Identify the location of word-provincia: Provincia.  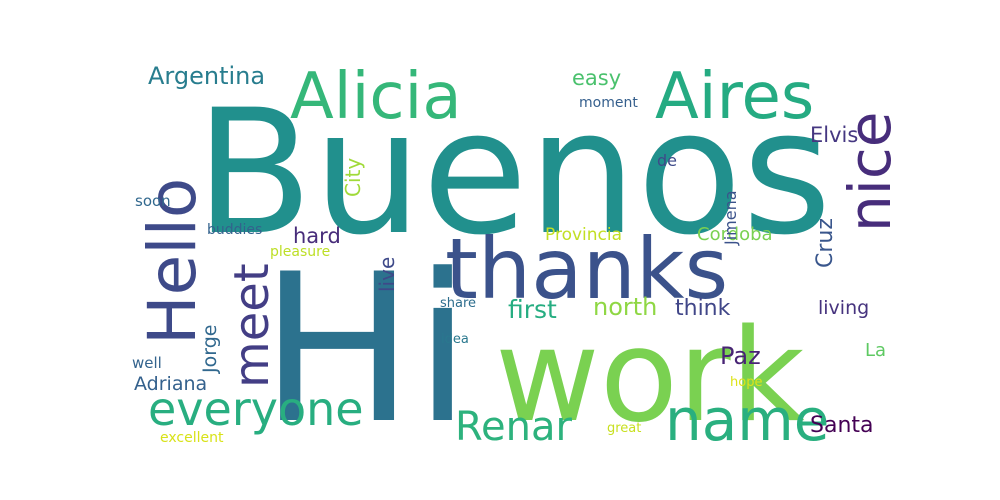
(583, 235).